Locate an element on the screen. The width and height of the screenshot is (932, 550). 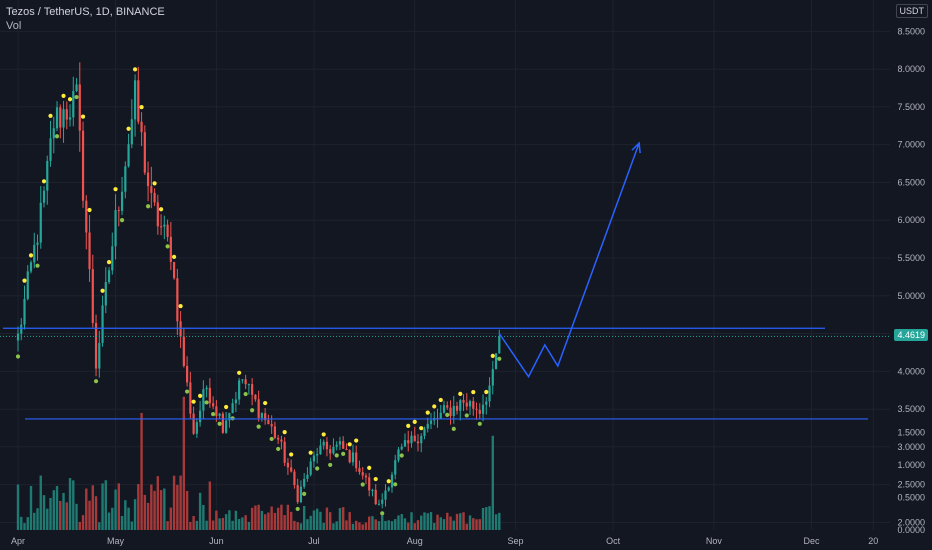
time-tick-label: May is located at coordinates (116, 541).